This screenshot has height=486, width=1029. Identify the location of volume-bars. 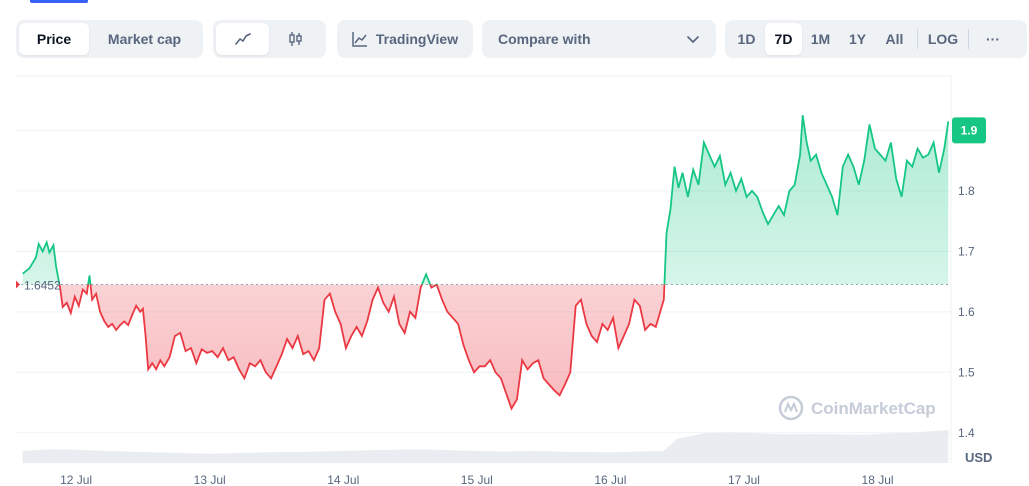
(485, 446).